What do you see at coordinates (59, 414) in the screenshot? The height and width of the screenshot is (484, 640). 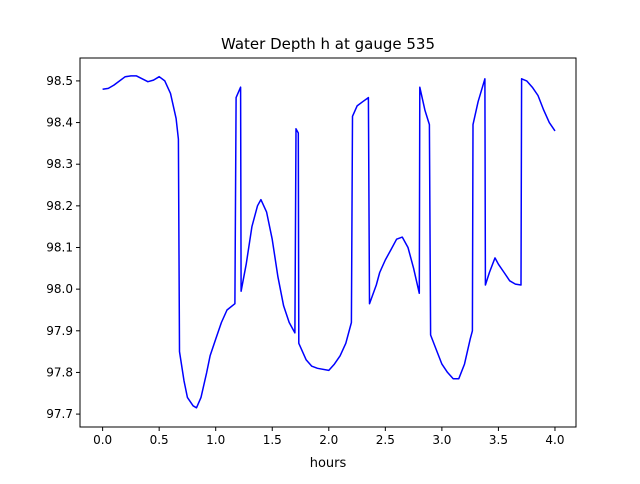 I see `y-tick-label: 97.7` at bounding box center [59, 414].